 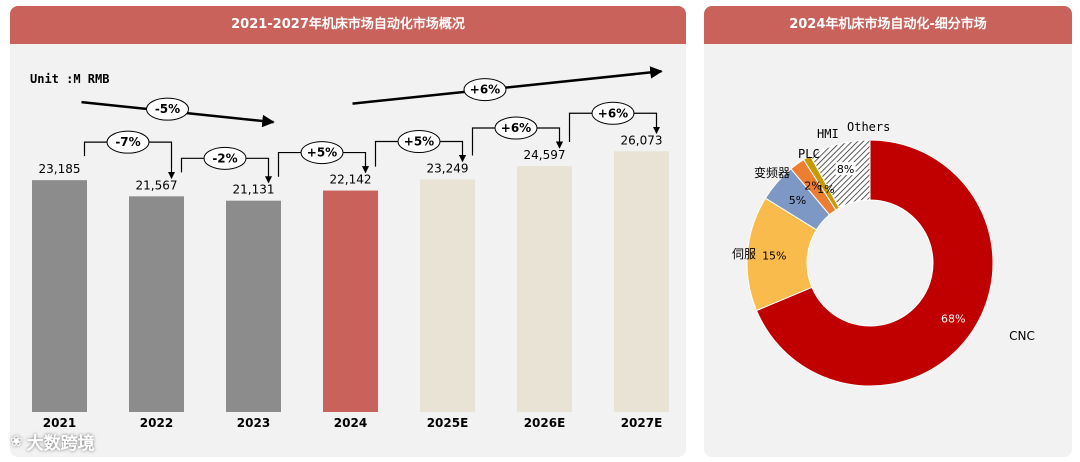 What do you see at coordinates (545, 423) in the screenshot?
I see `category-label: 2026E` at bounding box center [545, 423].